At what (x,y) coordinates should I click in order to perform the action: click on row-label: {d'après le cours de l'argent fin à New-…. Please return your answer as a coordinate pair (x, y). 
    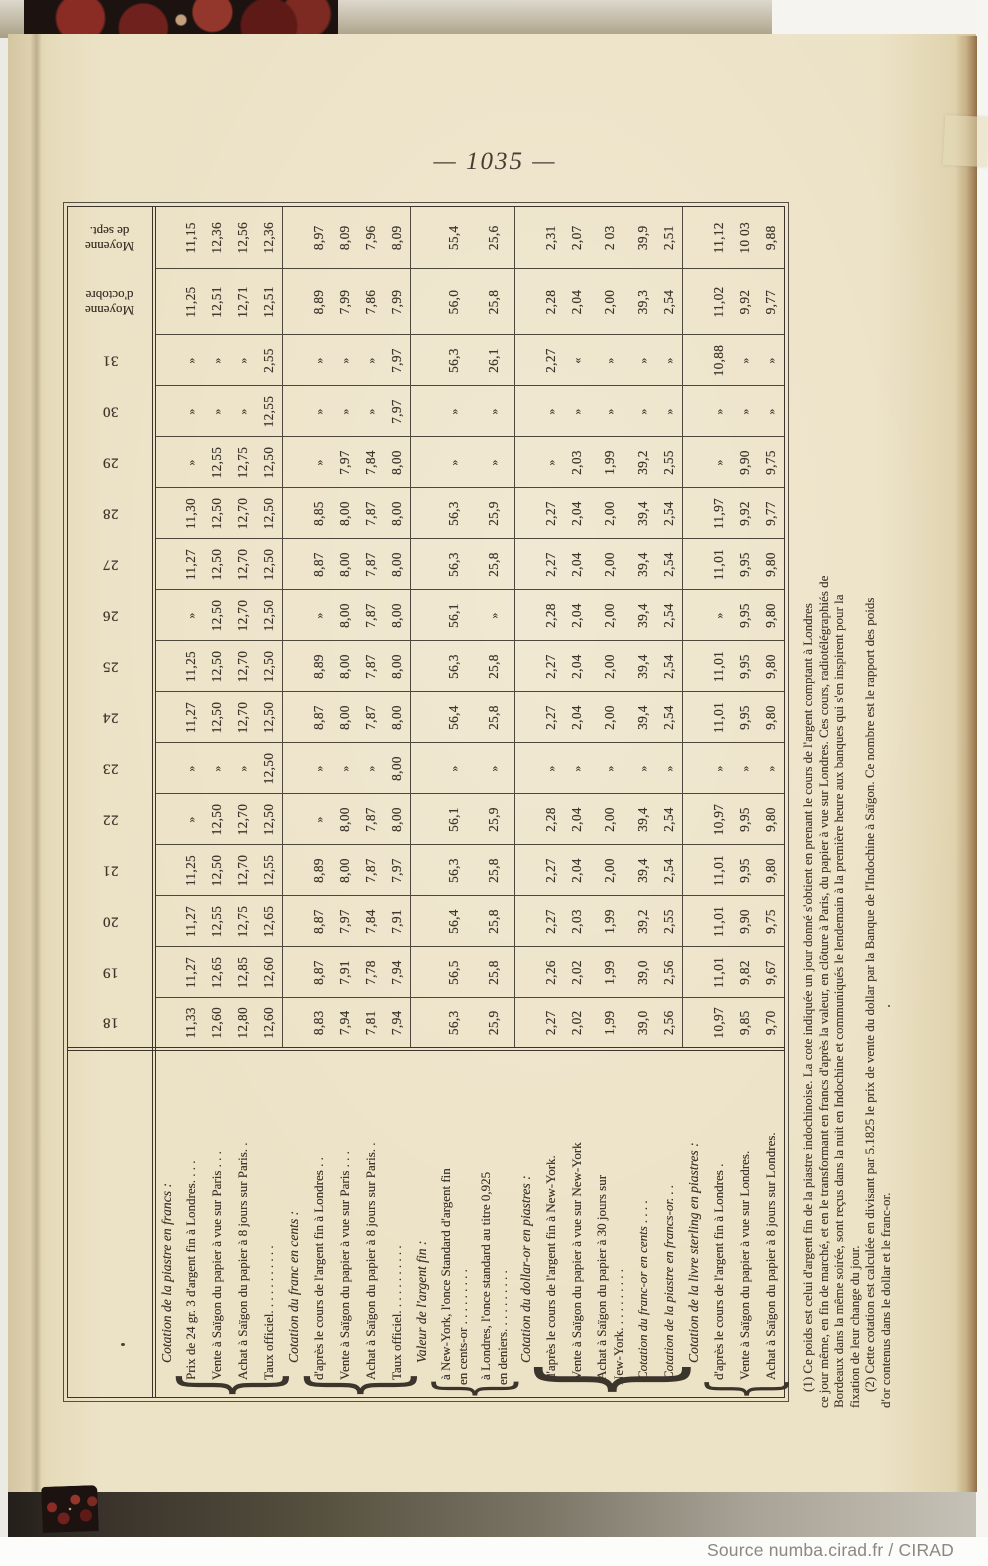
    Looking at the image, I should click on (605, 1224).